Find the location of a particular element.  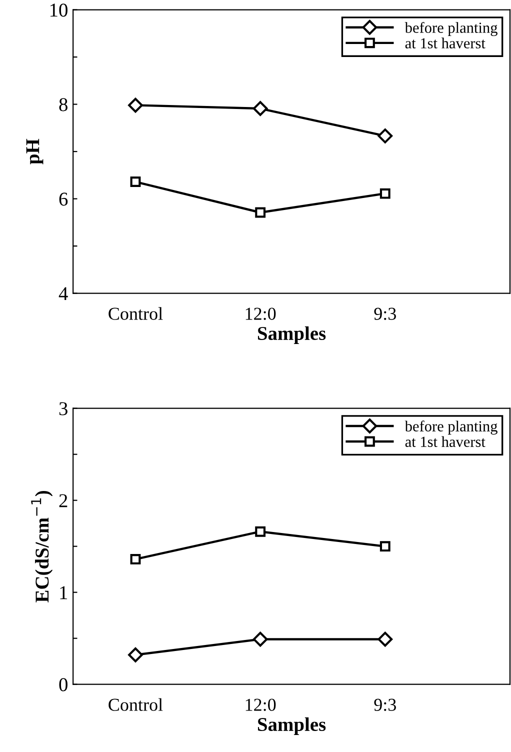

y-tick-label: 6 is located at coordinates (63, 199).